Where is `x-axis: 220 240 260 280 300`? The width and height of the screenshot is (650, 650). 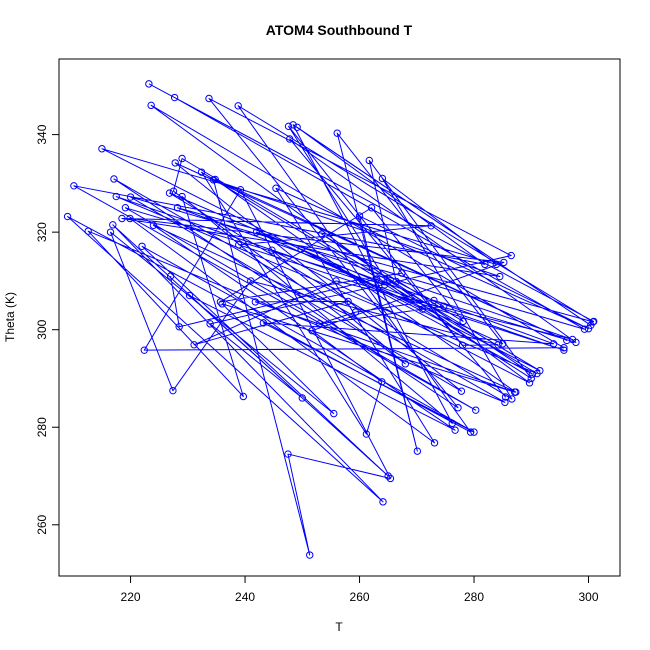
x-axis: 220 240 260 280 300 is located at coordinates (360, 589).